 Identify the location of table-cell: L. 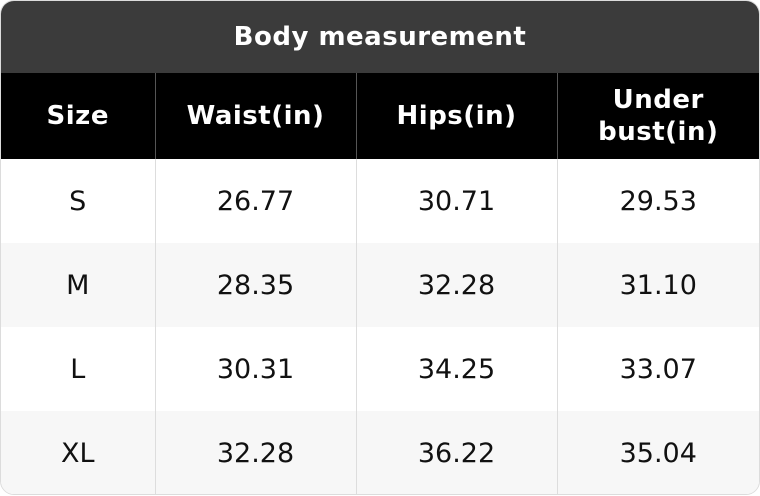
(78, 369).